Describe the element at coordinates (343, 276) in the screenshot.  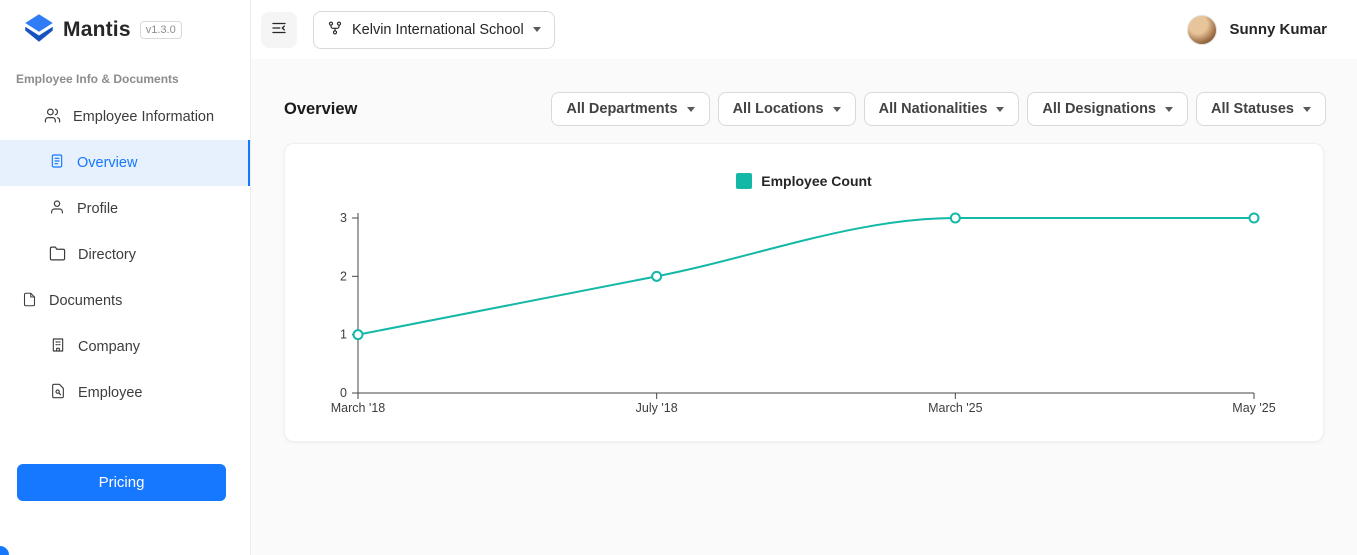
I see `svg-text: 2` at that location.